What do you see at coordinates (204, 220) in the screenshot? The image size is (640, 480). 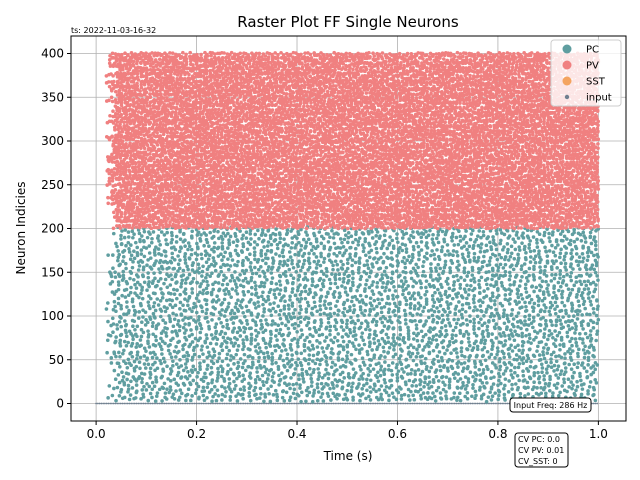 I see `pv-spike-point` at bounding box center [204, 220].